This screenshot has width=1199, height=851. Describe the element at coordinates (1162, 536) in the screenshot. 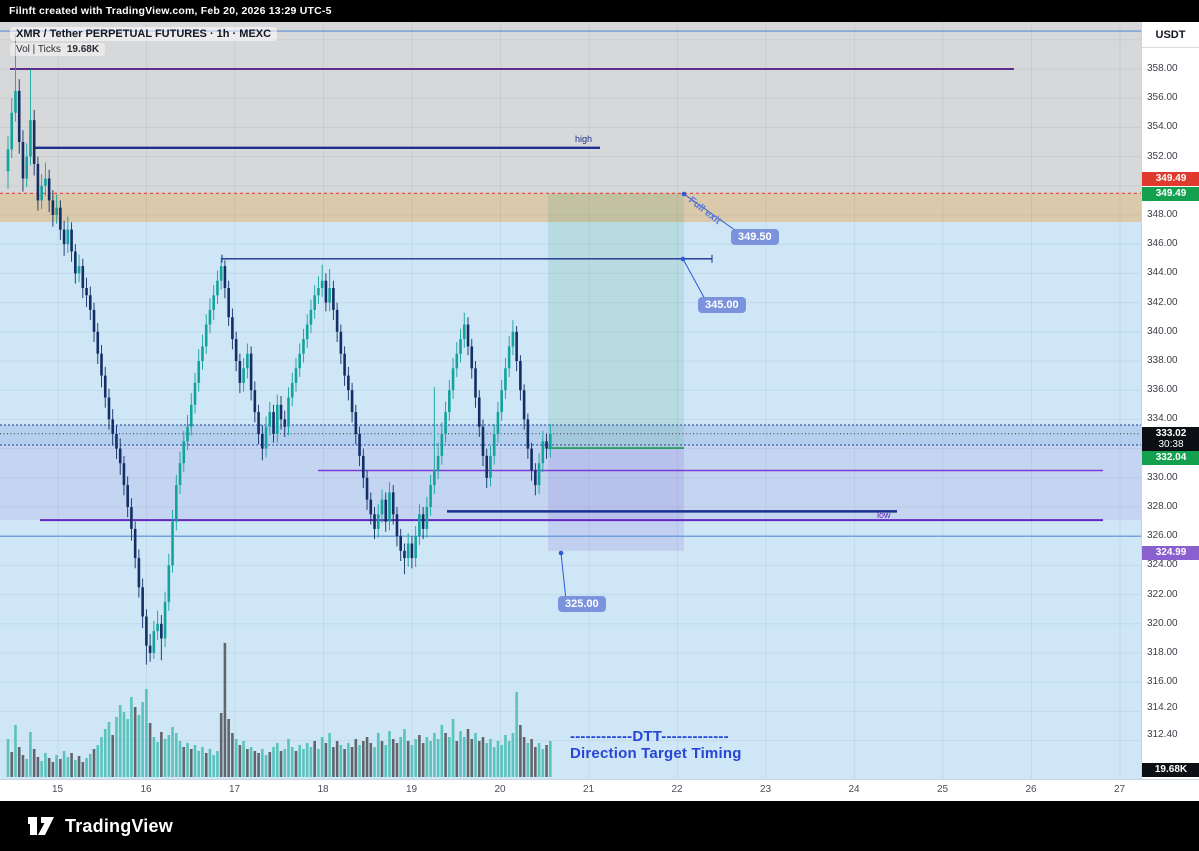

I see `price-tick-label: 326.00` at that location.